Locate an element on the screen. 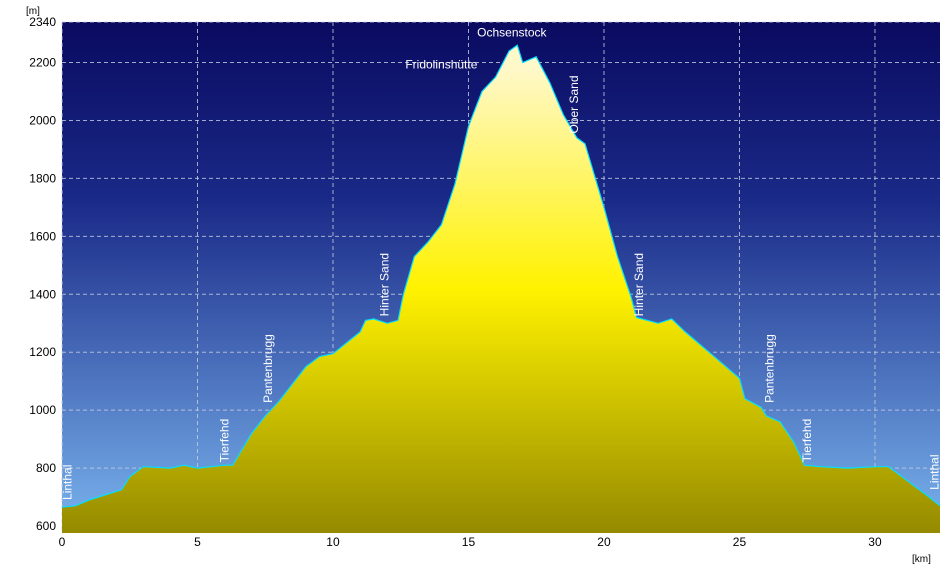 The image size is (948, 567). y-tick-label: 1000 is located at coordinates (42, 410).